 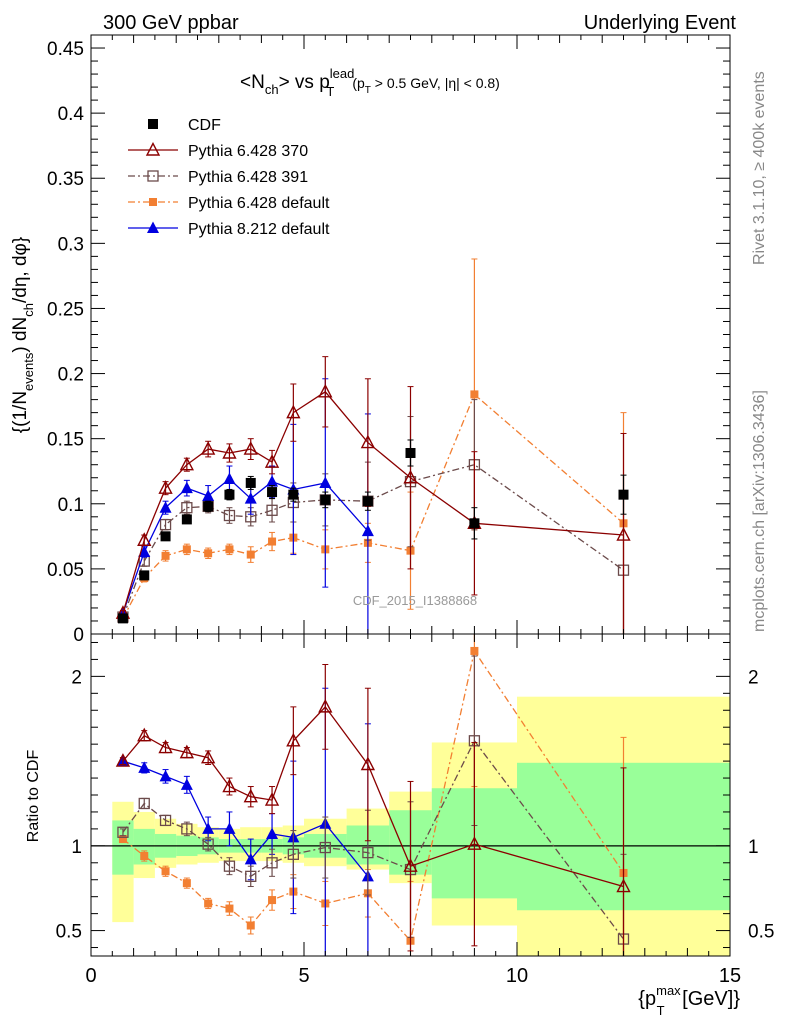 What do you see at coordinates (90, 976) in the screenshot?
I see `x-tick-label: 0` at bounding box center [90, 976].